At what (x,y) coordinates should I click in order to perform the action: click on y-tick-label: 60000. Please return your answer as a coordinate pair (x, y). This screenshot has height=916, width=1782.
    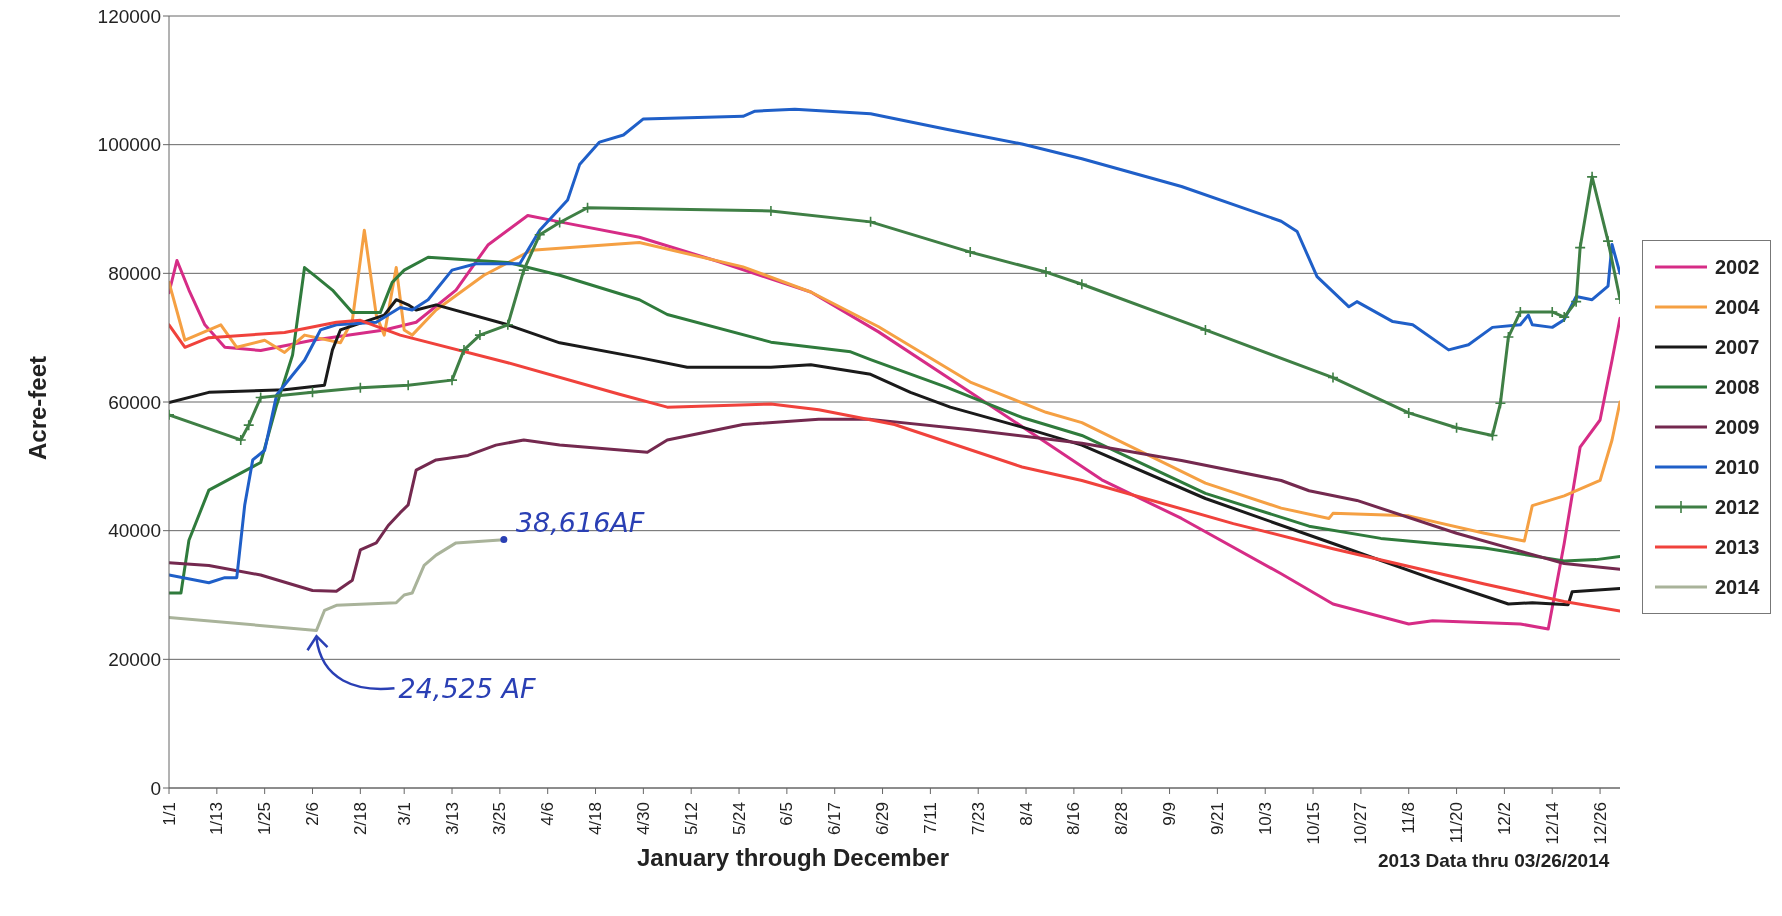
    Looking at the image, I should click on (134, 402).